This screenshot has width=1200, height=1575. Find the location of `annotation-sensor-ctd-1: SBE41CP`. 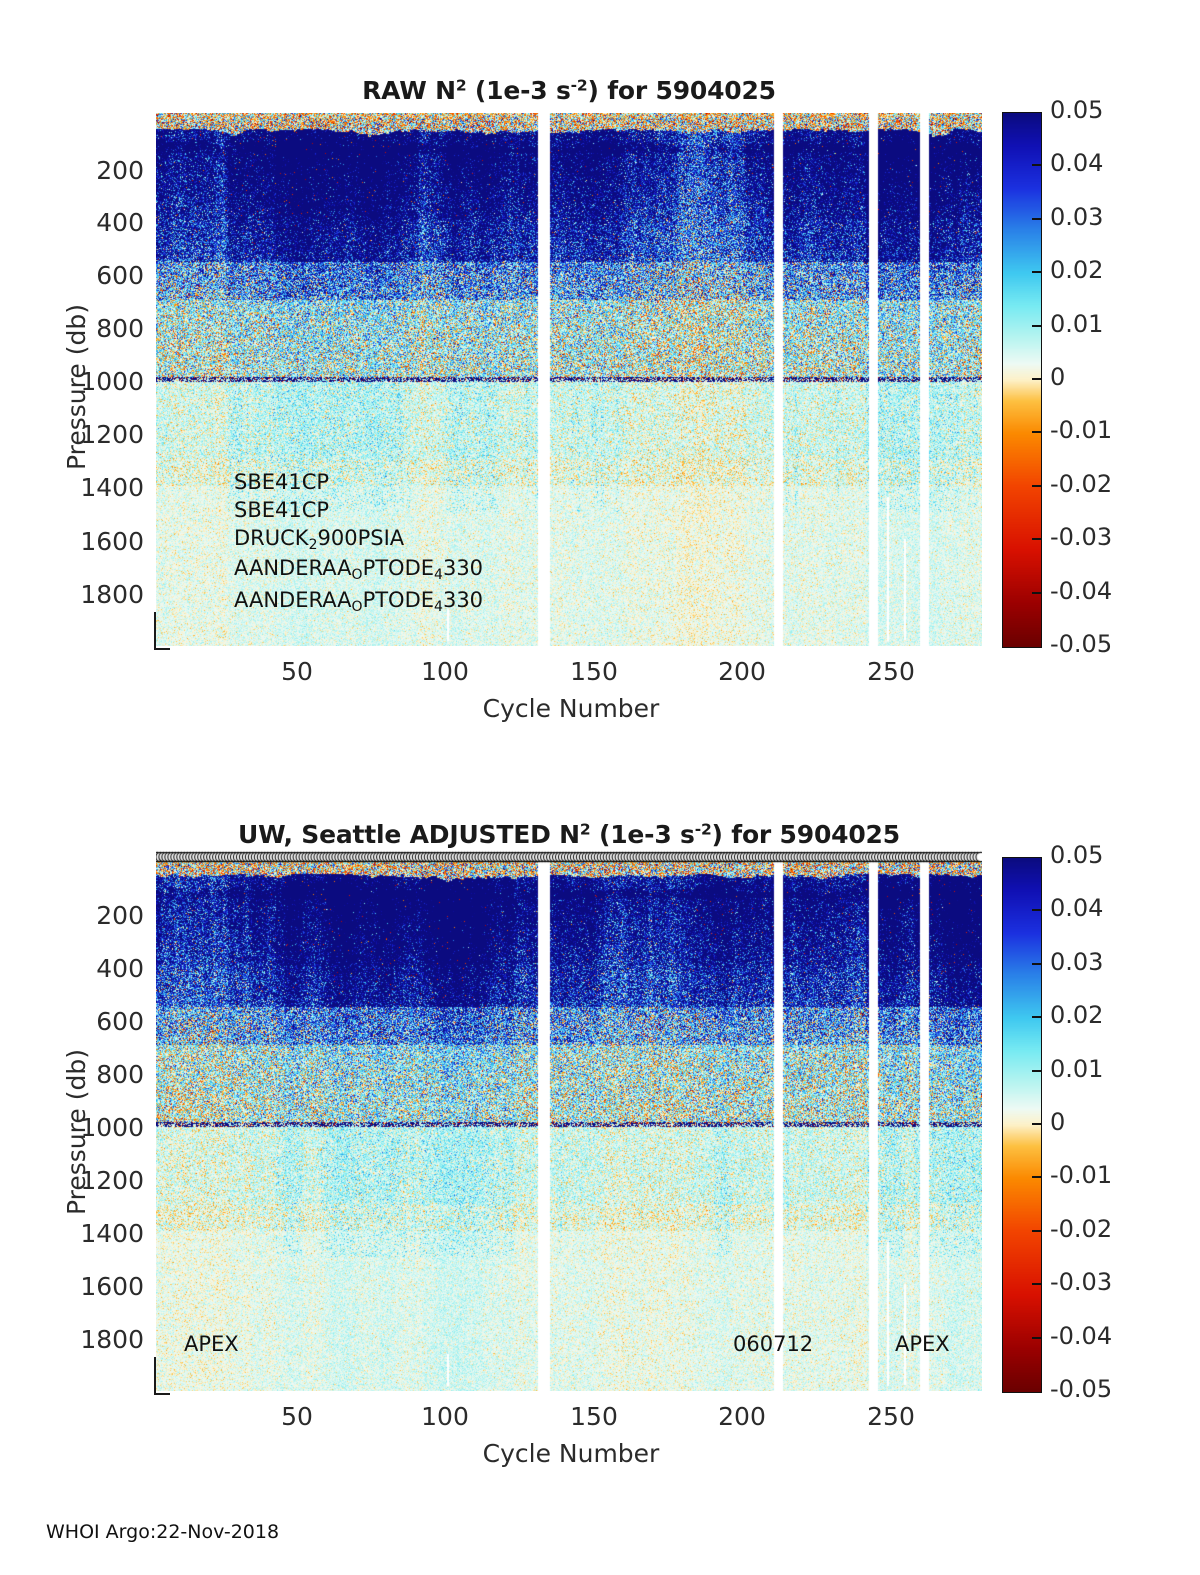

annotation-sensor-ctd-1: SBE41CP is located at coordinates (282, 482).